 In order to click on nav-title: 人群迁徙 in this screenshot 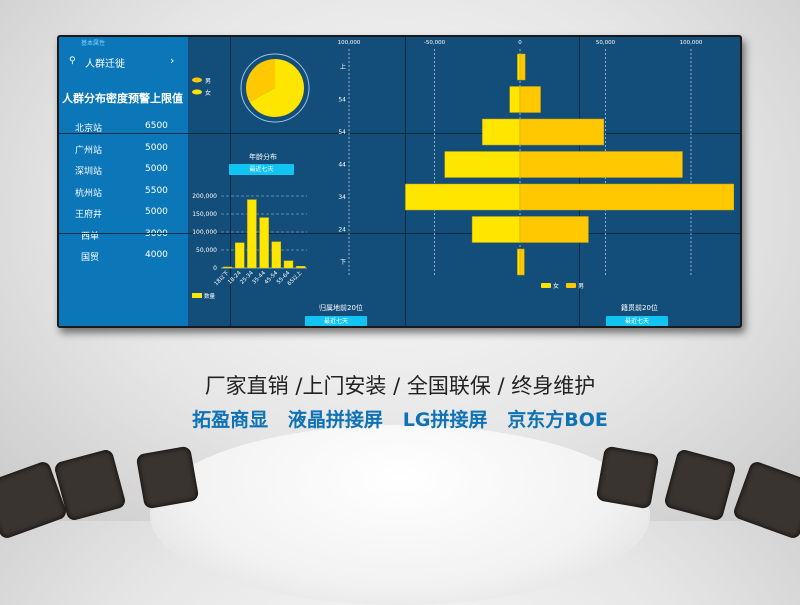, I will do `click(105, 64)`.